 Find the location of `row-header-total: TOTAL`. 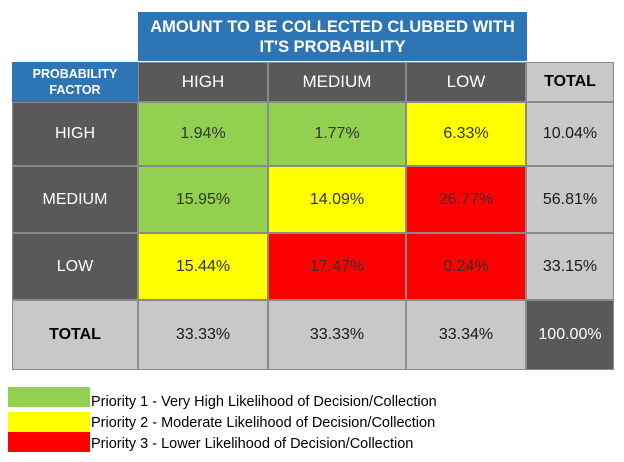

row-header-total: TOTAL is located at coordinates (75, 335).